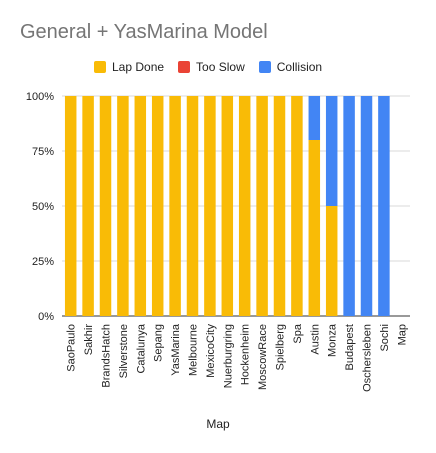 The image size is (436, 453). Describe the element at coordinates (263, 357) in the screenshot. I see `x-tick-label: MoscowRace` at that location.